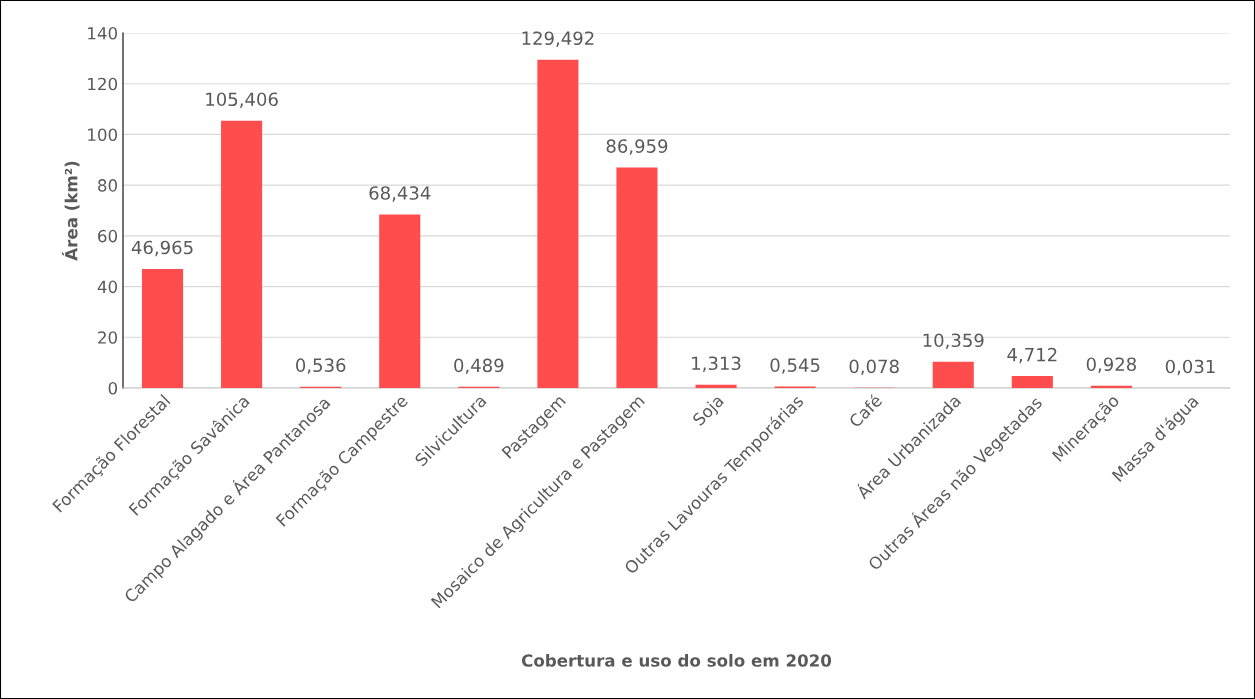 This screenshot has width=1255, height=699. What do you see at coordinates (1190, 367) in the screenshot?
I see `data-label: 0,031` at bounding box center [1190, 367].